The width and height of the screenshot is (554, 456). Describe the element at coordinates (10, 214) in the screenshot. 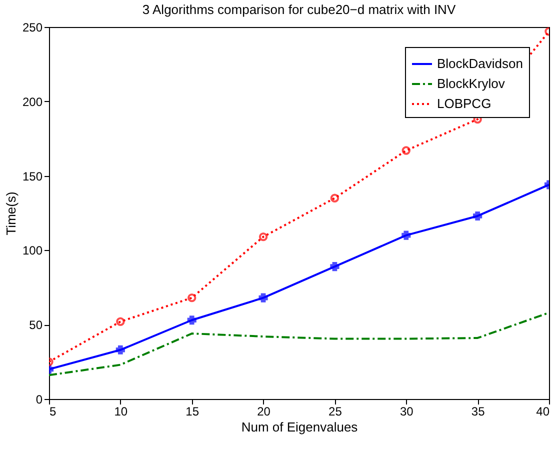

I see `y-axis-title: Time(s)` at that location.